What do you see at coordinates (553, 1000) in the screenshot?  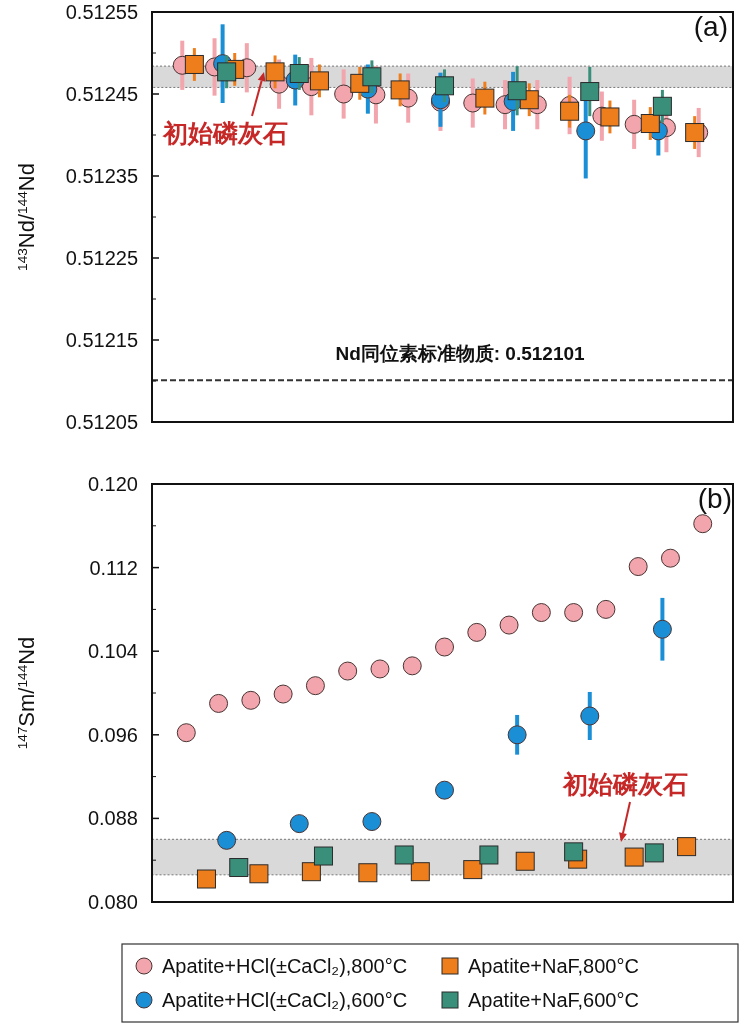 I see `legend-label: Apatite+NaF,600°C` at bounding box center [553, 1000].